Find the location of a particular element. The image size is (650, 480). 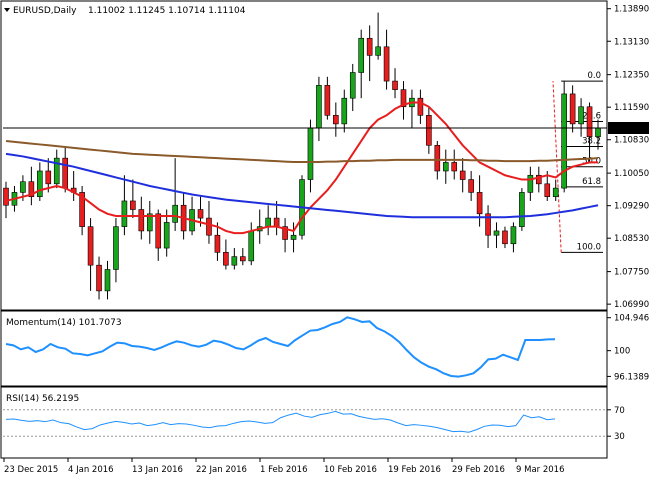

rsi-label: RSI(14) 56.2195 is located at coordinates (42, 399).